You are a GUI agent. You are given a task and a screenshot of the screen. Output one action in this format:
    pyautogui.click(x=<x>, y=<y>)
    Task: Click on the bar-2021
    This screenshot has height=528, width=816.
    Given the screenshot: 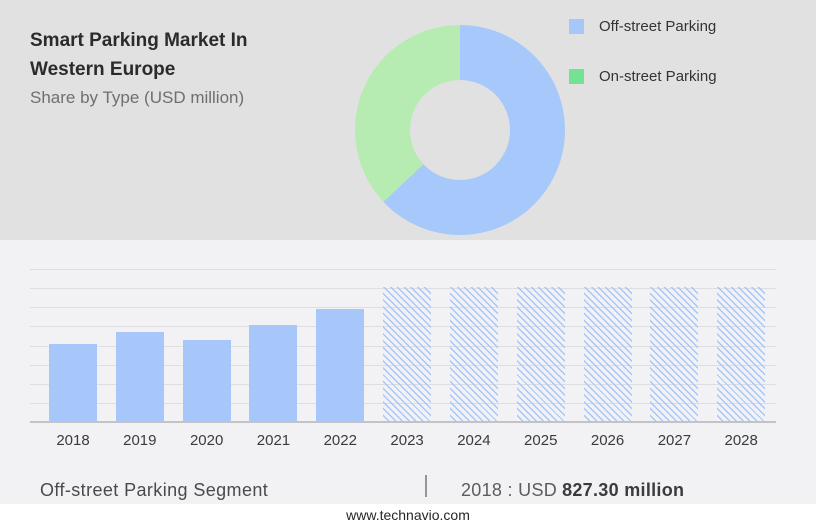 What is the action you would take?
    pyautogui.click(x=273, y=374)
    